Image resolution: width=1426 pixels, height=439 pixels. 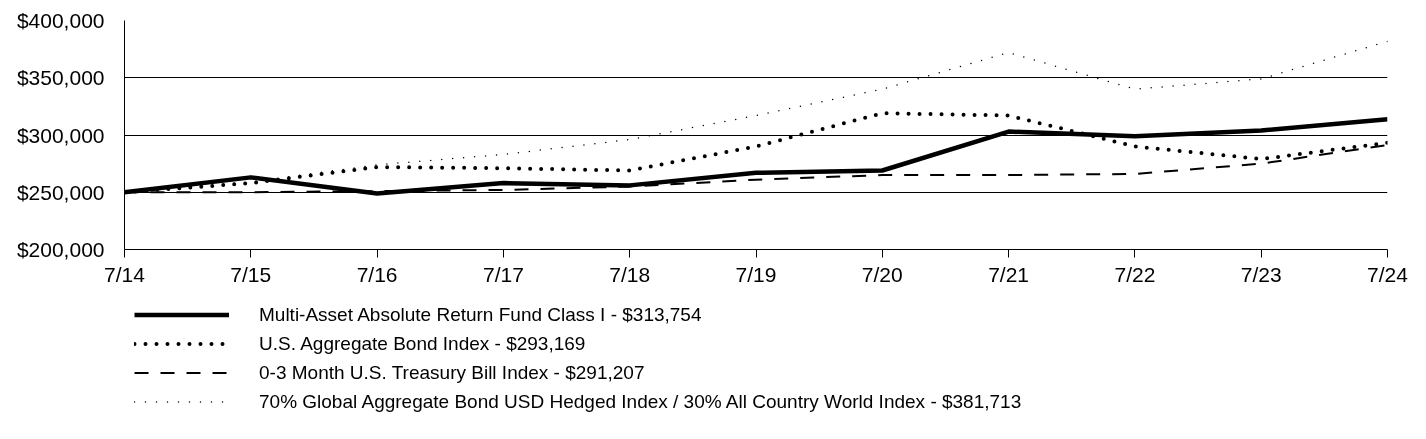 I want to click on x-tick-label: 7/19, so click(x=756, y=274).